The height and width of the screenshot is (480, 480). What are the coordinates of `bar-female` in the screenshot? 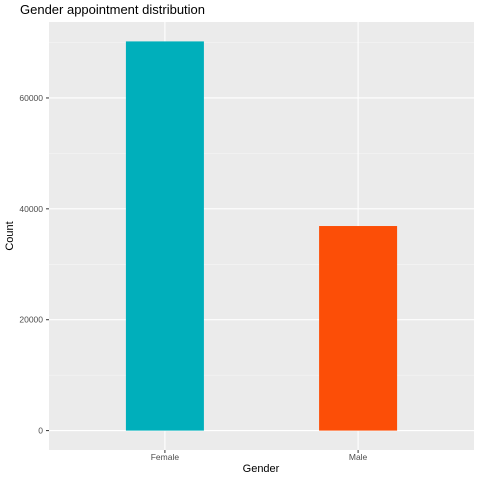 It's located at (164, 236).